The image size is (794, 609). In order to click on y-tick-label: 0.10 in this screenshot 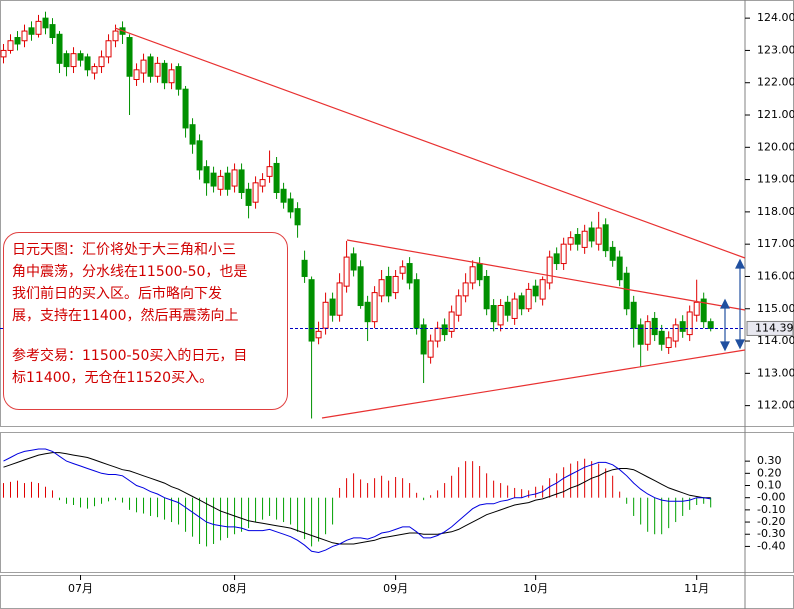, I will do `click(769, 485)`.